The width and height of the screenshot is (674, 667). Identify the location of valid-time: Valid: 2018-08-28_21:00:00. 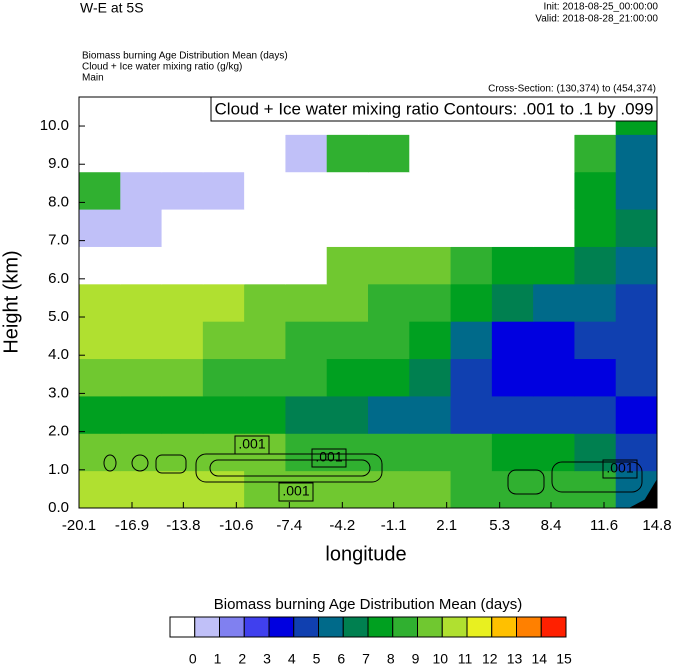
(596, 19).